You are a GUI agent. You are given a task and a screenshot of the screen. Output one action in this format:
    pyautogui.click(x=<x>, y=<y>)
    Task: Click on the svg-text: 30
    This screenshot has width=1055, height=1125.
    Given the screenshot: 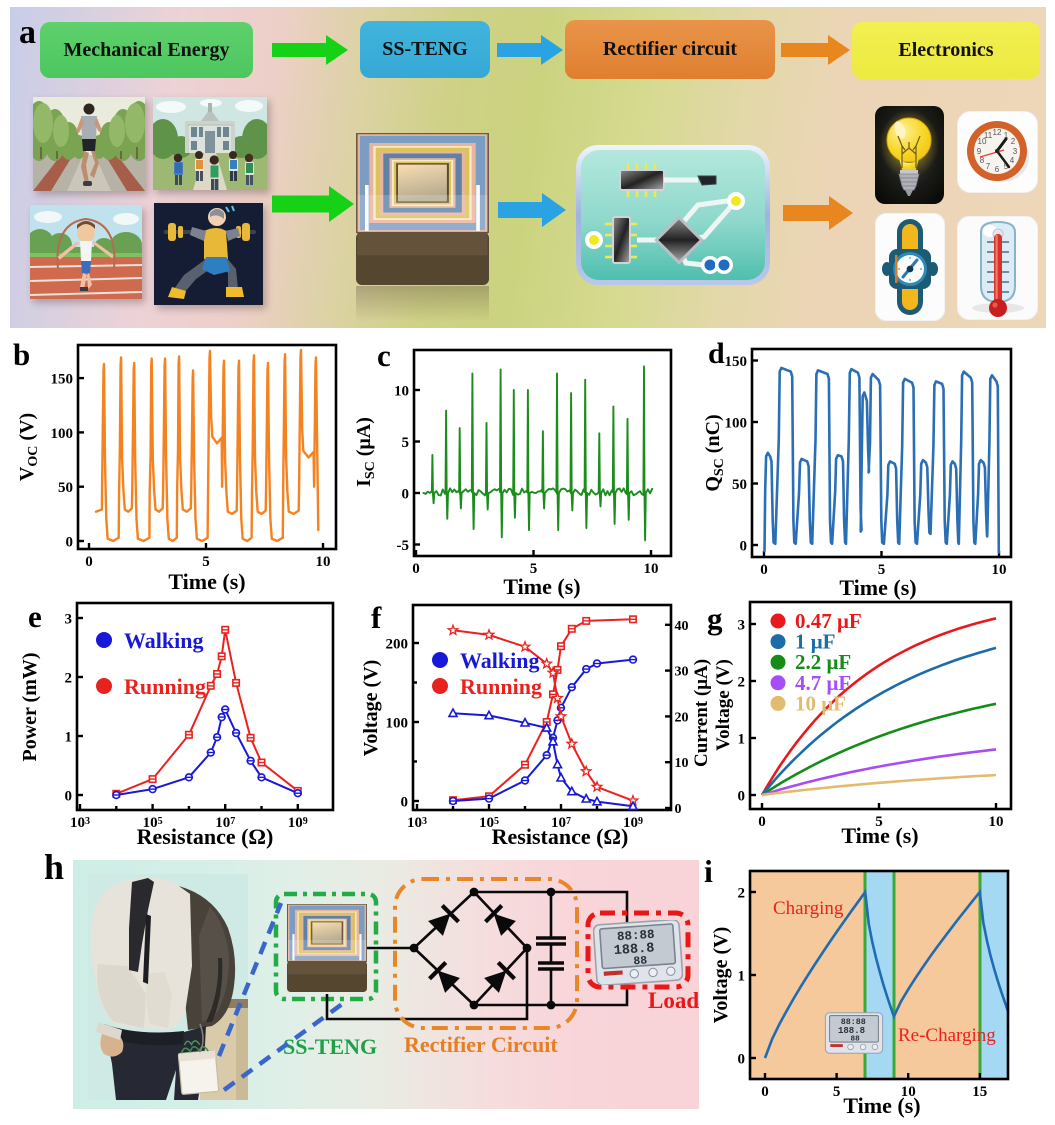 What is the action you would take?
    pyautogui.click(x=682, y=672)
    